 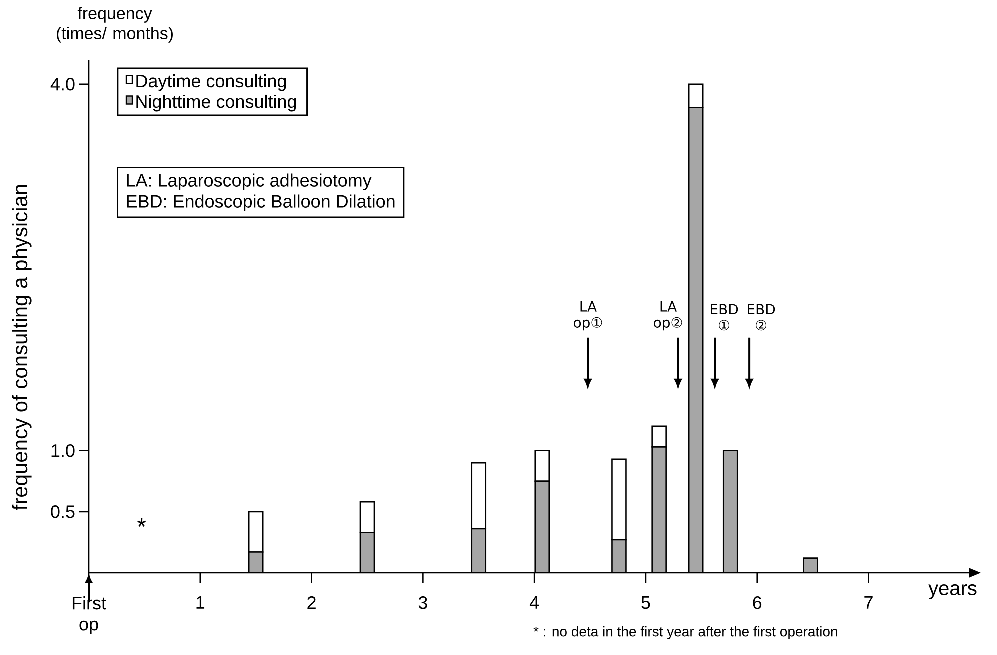 What do you see at coordinates (686, 633) in the screenshot?
I see `text: * : no deta in the first year after the first operation` at bounding box center [686, 633].